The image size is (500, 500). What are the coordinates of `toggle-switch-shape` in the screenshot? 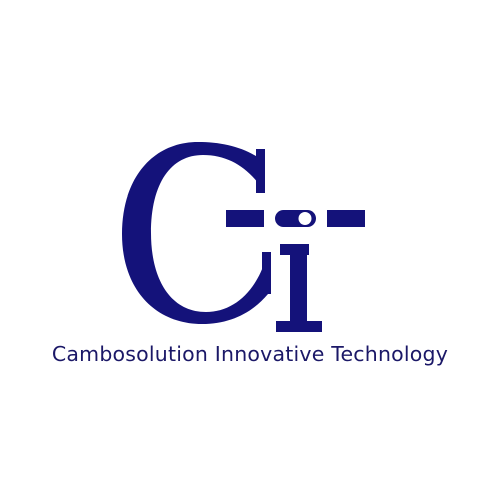 It's located at (295, 218).